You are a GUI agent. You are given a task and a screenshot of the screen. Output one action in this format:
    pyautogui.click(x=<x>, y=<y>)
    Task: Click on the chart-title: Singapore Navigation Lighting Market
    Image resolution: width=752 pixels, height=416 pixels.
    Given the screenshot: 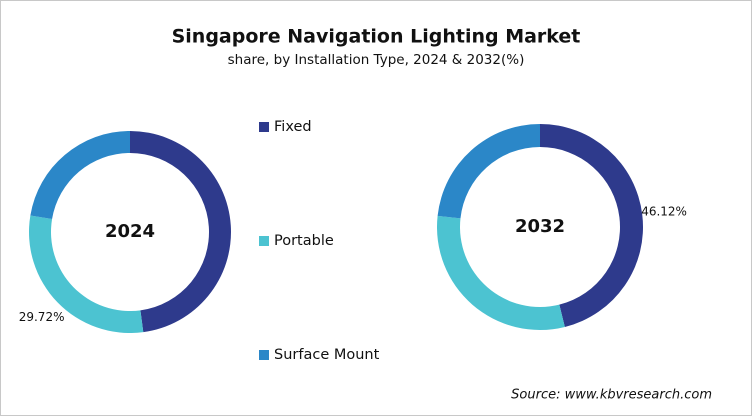 What is the action you would take?
    pyautogui.click(x=376, y=37)
    